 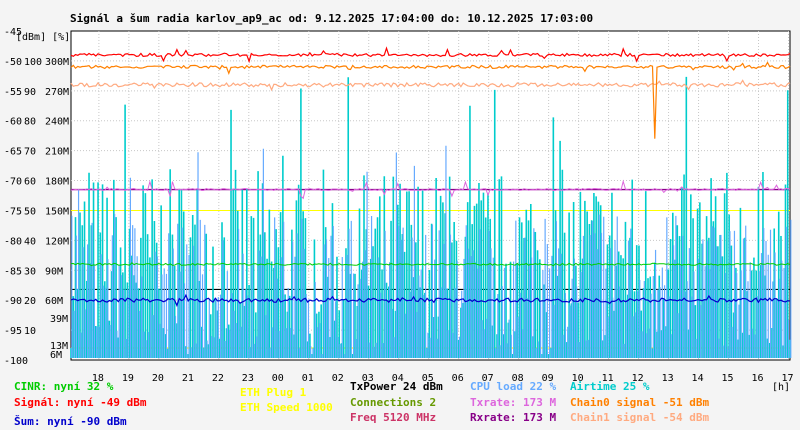 I want to click on y-tick-pct: 70, so click(x=30, y=152).